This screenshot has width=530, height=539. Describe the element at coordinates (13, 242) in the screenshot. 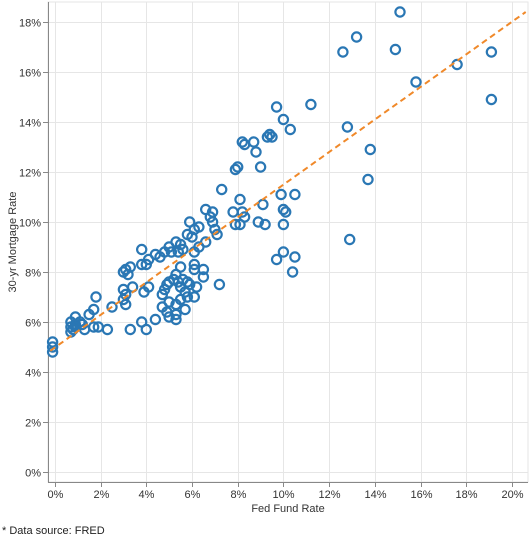

I see `y-axis-title: 30-yr Mortgage Rate` at that location.